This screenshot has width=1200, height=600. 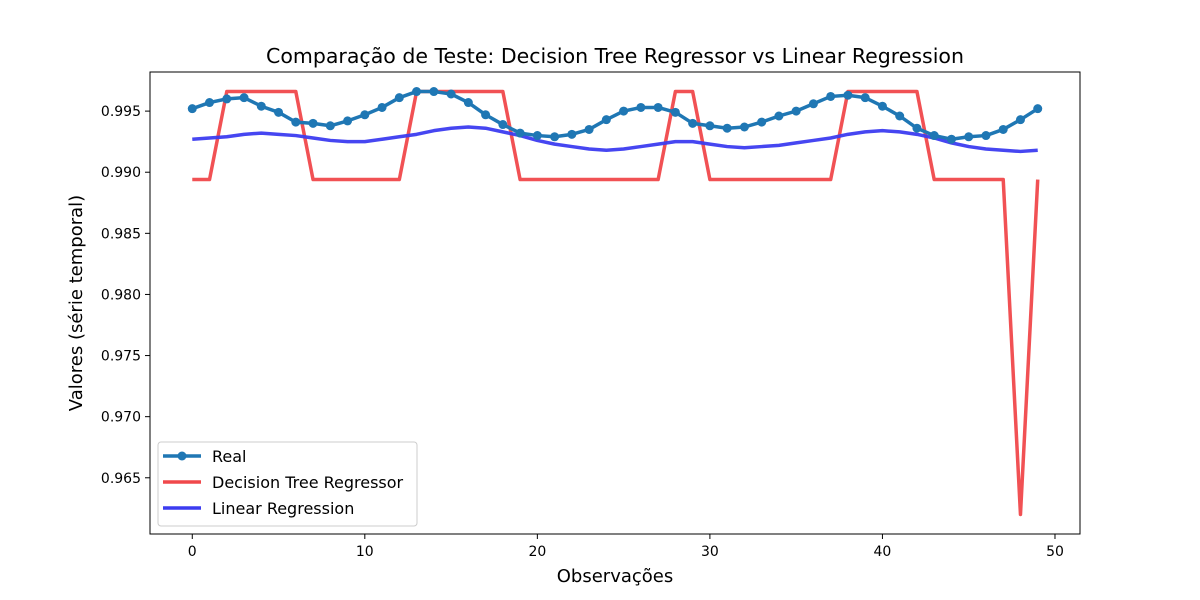 I want to click on legend-frame, so click(x=287, y=484).